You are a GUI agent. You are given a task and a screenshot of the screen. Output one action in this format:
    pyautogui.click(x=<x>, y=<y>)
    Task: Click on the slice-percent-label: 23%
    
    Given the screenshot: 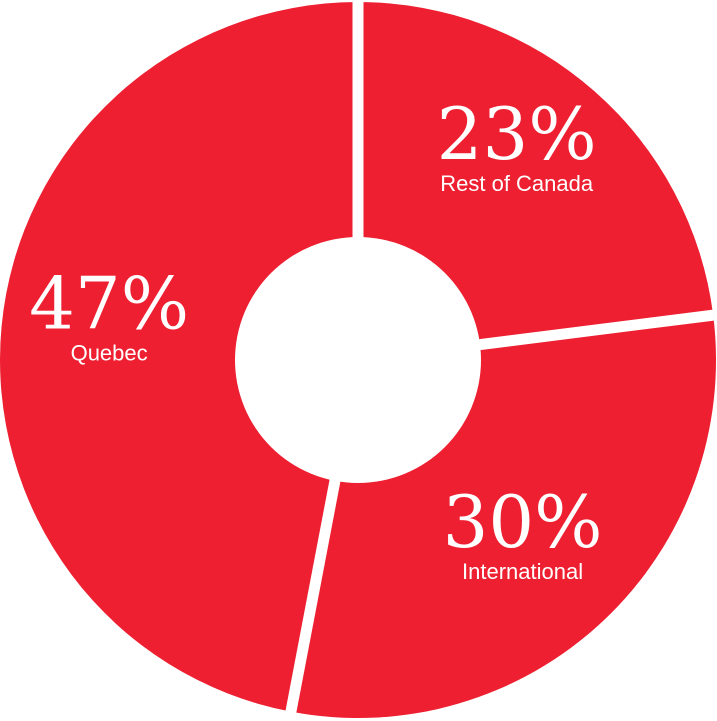 What is the action you would take?
    pyautogui.click(x=517, y=134)
    